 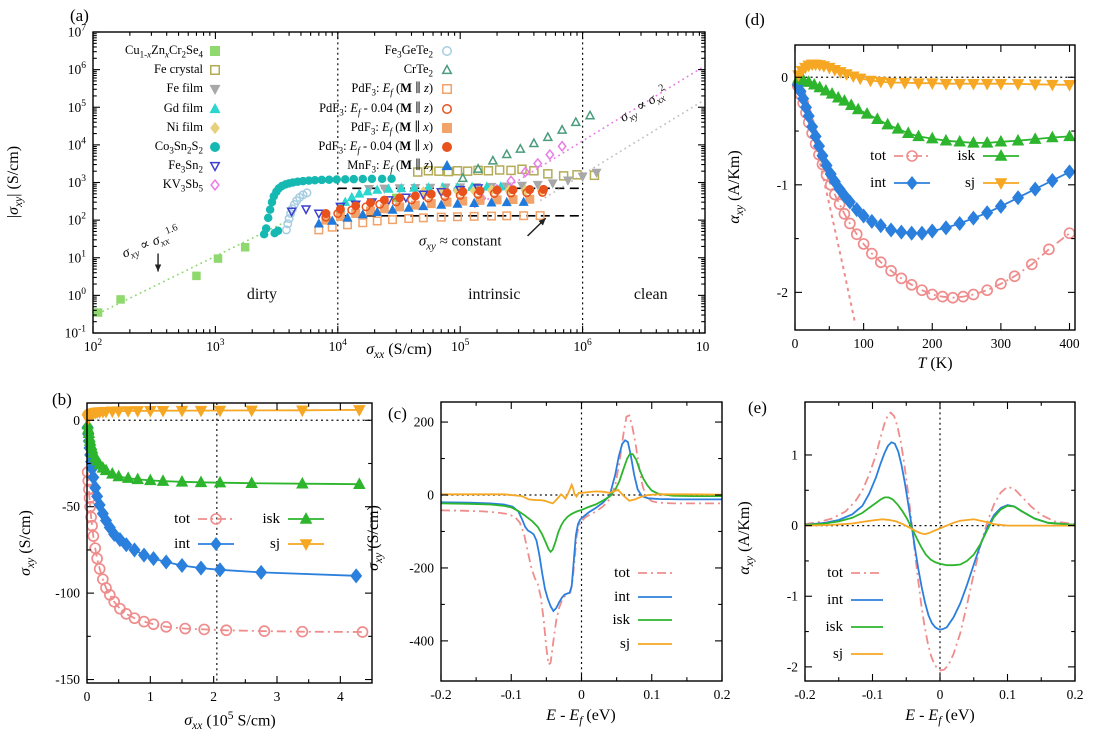 What do you see at coordinates (1001, 343) in the screenshot?
I see `svg-text: 300` at bounding box center [1001, 343].